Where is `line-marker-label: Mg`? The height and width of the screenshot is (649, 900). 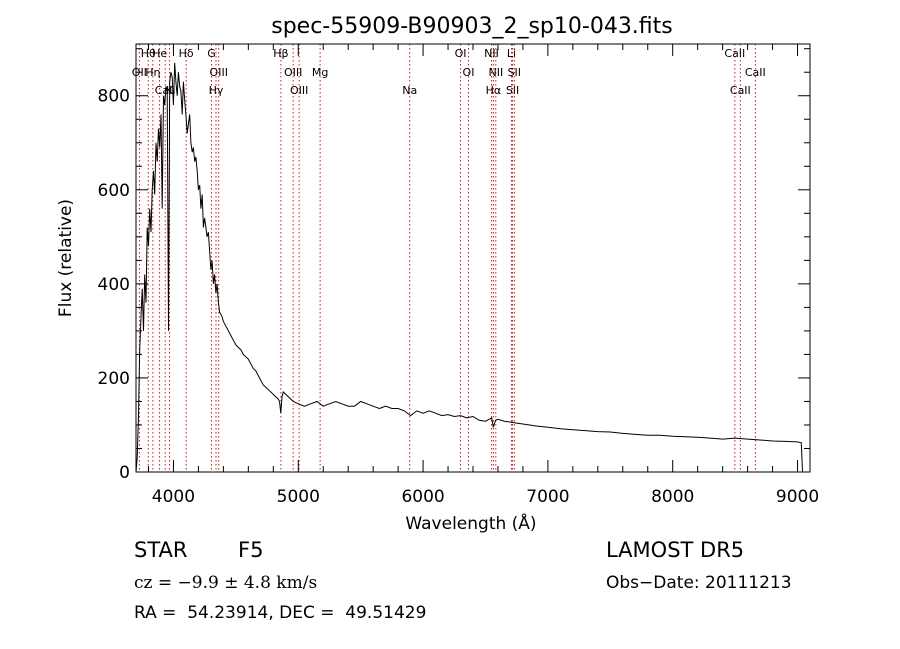
line-marker-label: Mg is located at coordinates (320, 72).